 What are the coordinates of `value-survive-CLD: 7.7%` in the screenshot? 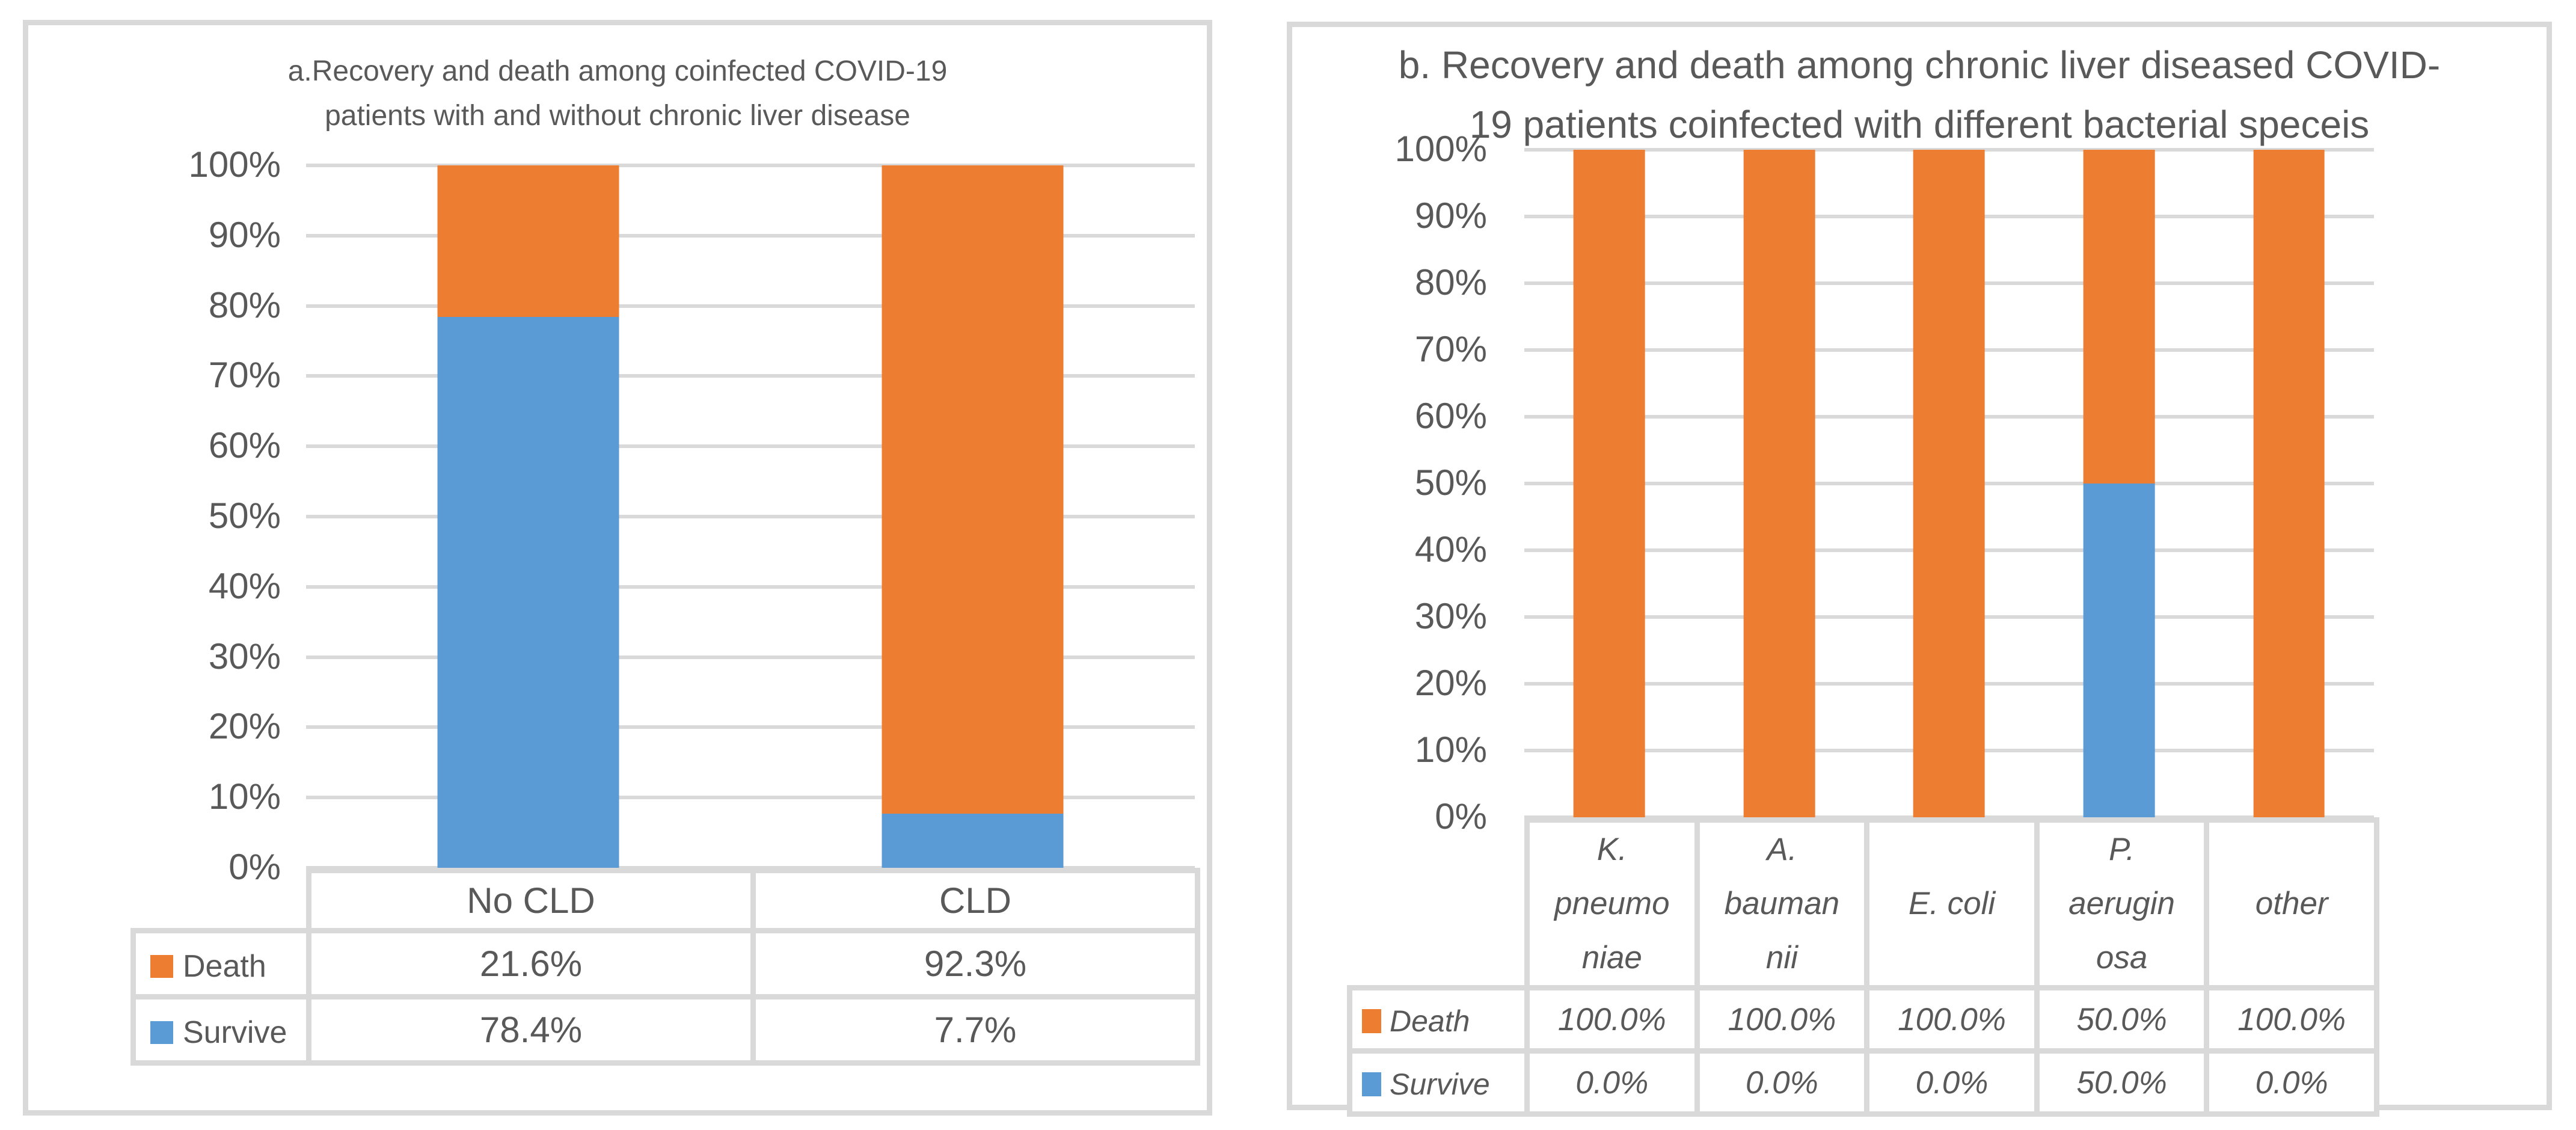 It's located at (975, 1030).